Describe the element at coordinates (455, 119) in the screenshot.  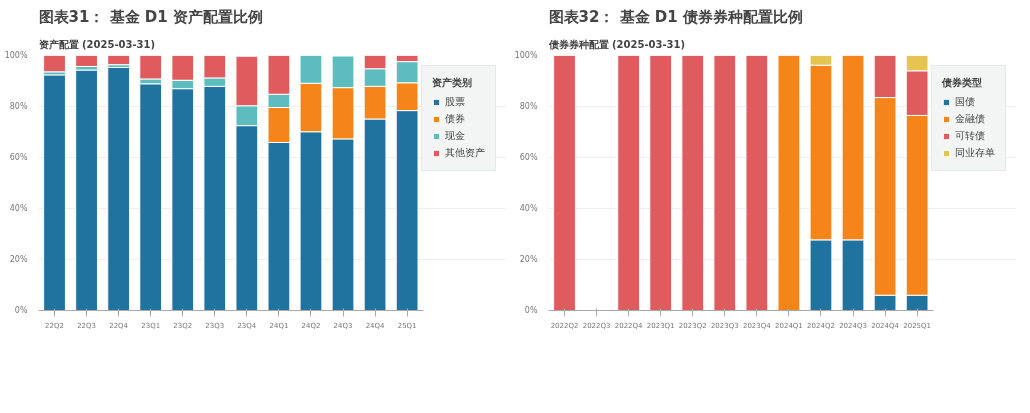
I see `legend-label: 债券` at that location.